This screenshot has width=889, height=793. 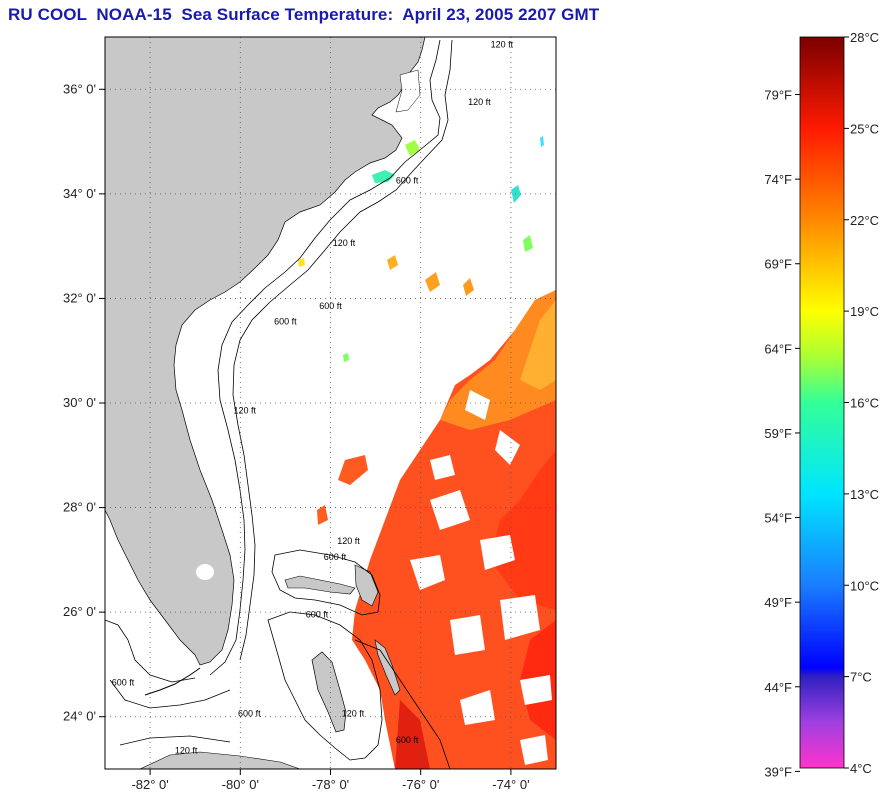 What do you see at coordinates (387, 667) in the screenshot?
I see `land-eleuthera` at bounding box center [387, 667].